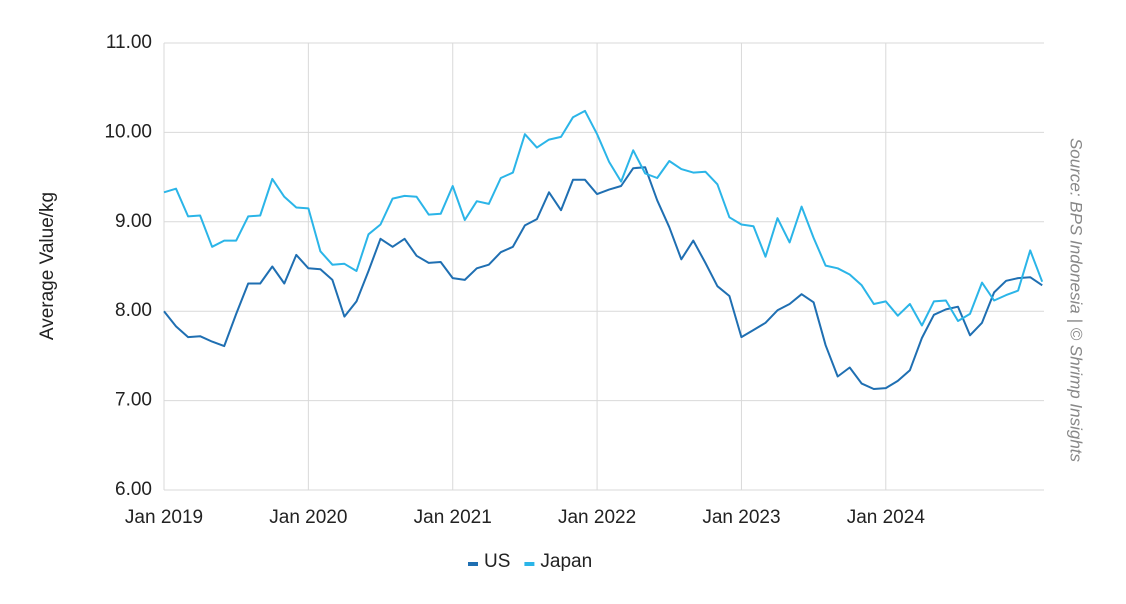 Image resolution: width=1126 pixels, height=604 pixels. Describe the element at coordinates (597, 517) in the screenshot. I see `x-tick-label: Jan 2022` at that location.